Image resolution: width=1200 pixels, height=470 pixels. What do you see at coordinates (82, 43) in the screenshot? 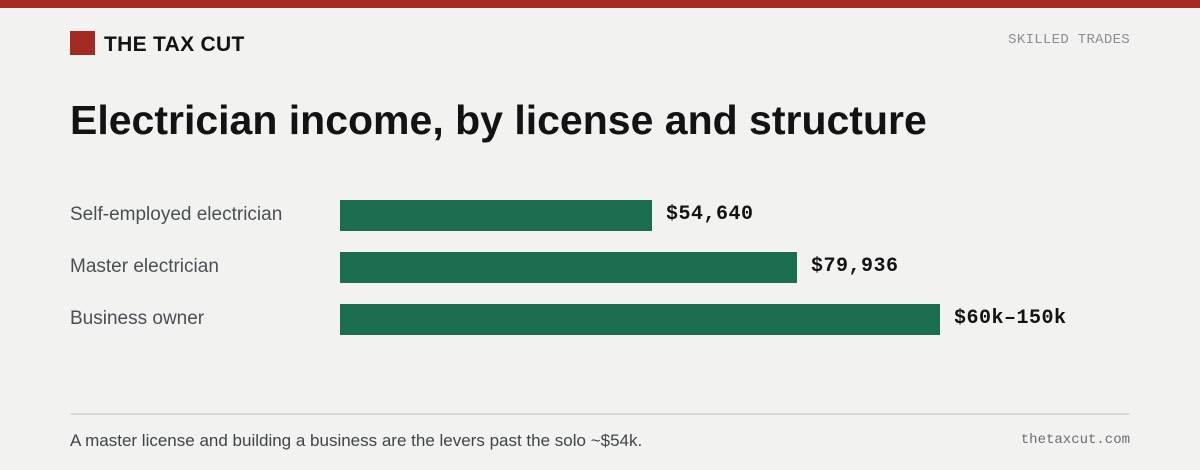
I see `brand-logo-icon` at bounding box center [82, 43].